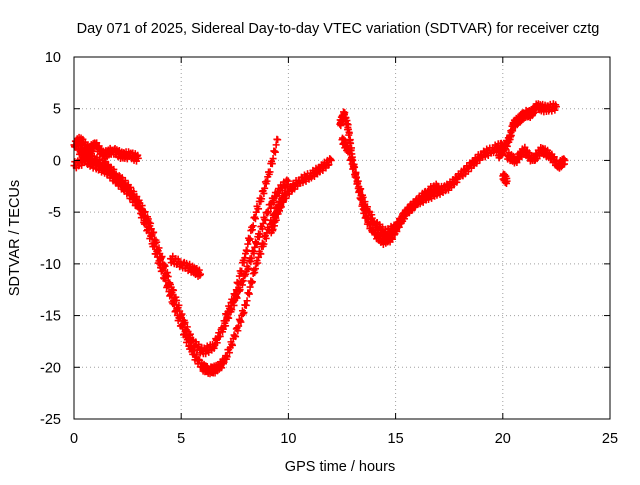 Image resolution: width=640 pixels, height=485 pixels. What do you see at coordinates (57, 110) in the screenshot?
I see `y-tick-label: 5` at bounding box center [57, 110].